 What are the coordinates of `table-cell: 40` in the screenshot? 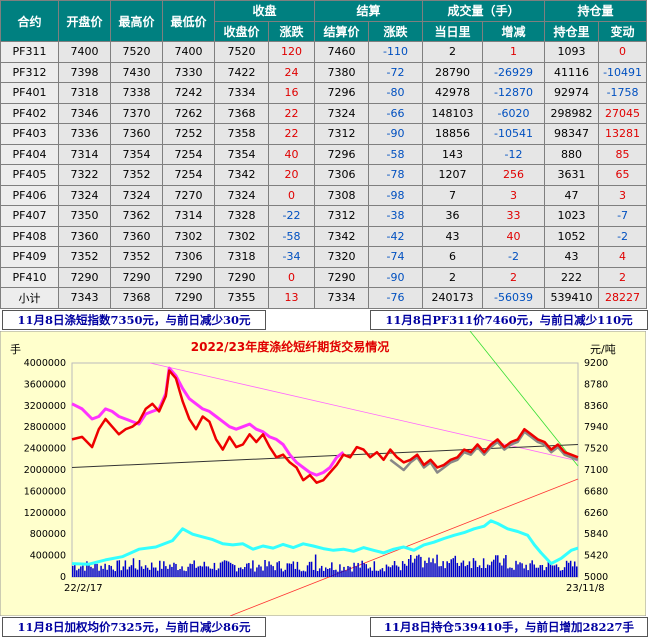 It's located at (291, 154).